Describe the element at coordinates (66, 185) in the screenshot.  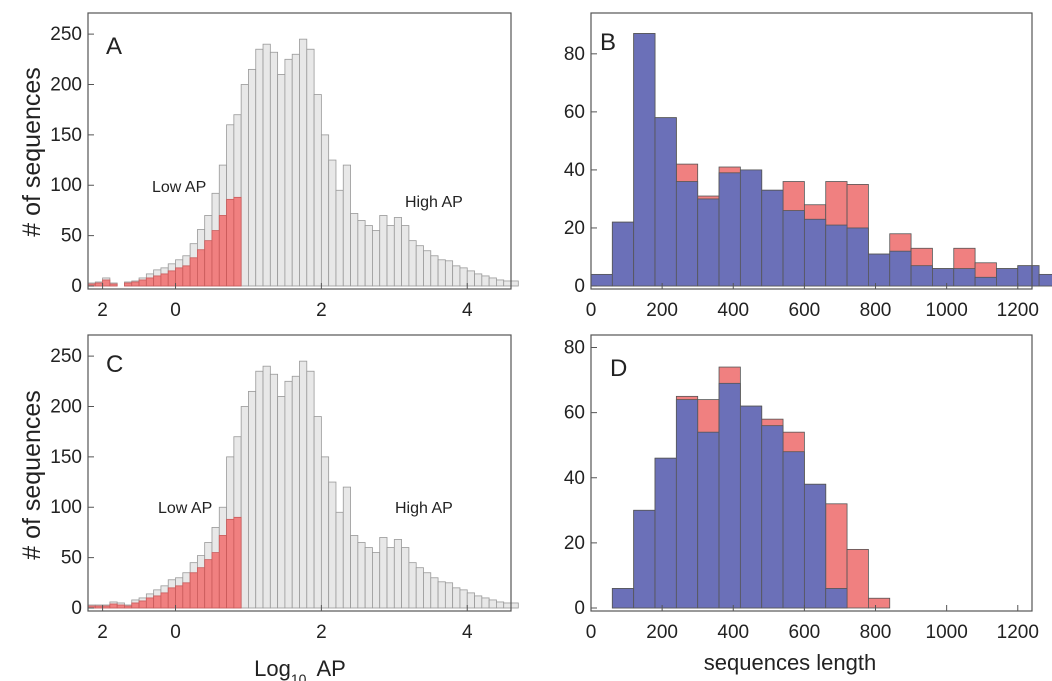
I see `panel-a-ytick-label: 100` at that location.